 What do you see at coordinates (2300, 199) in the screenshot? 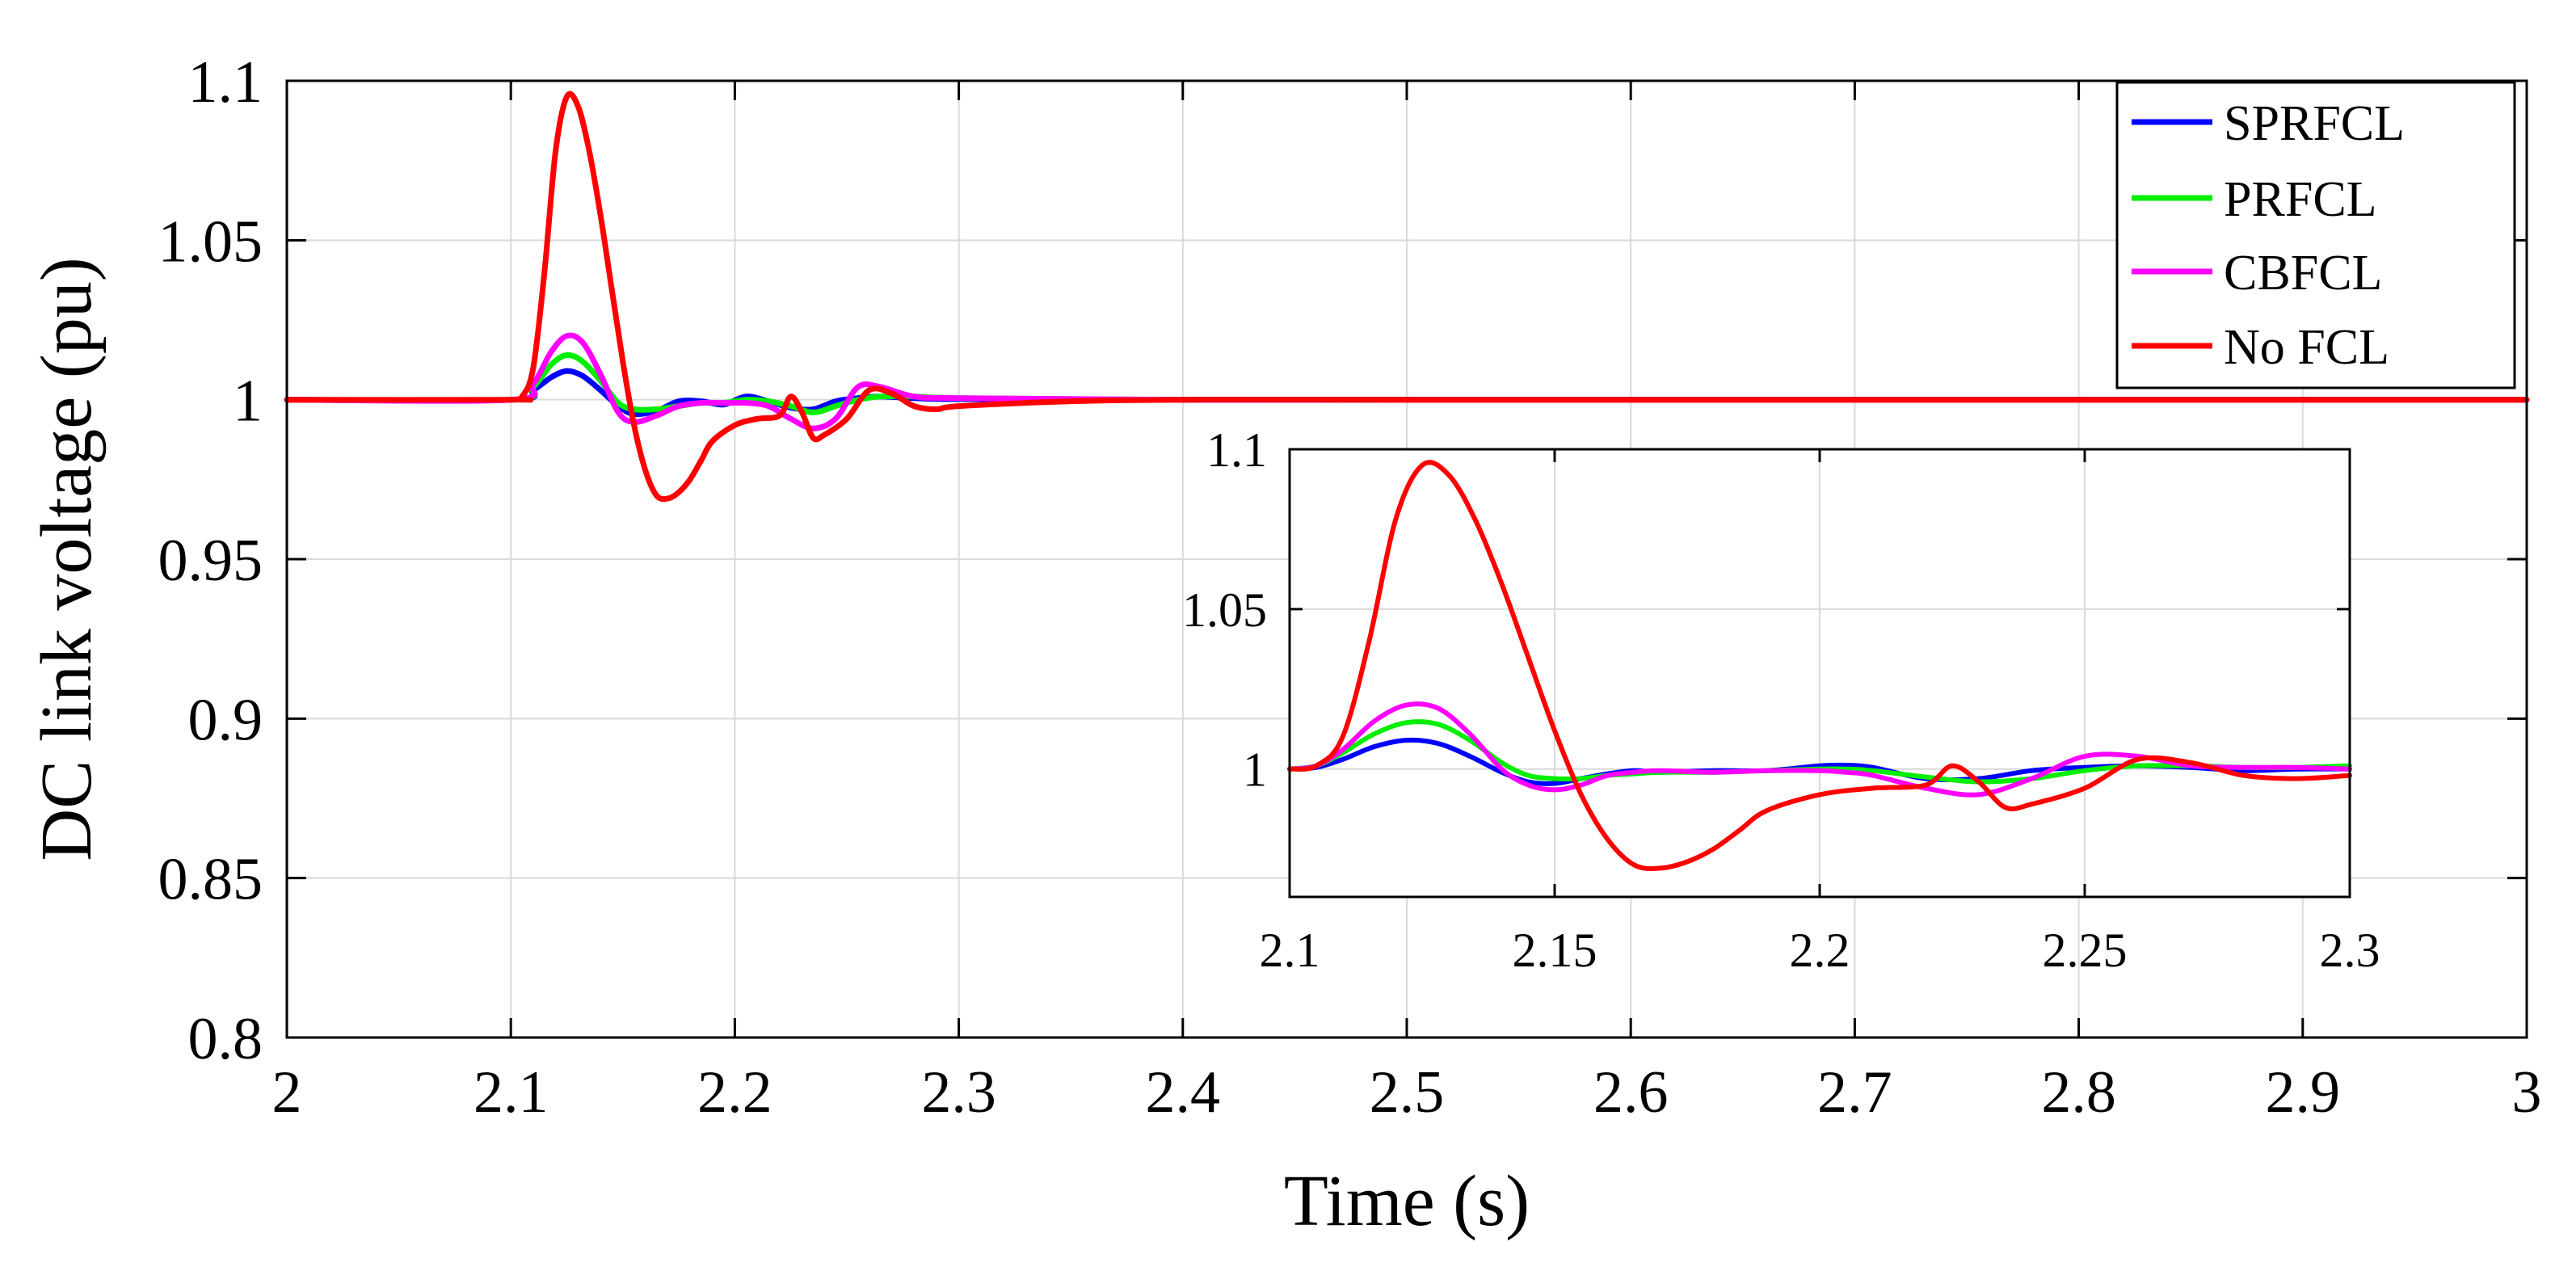
I see `legend-label-prfcl: PRFCL` at bounding box center [2300, 199].